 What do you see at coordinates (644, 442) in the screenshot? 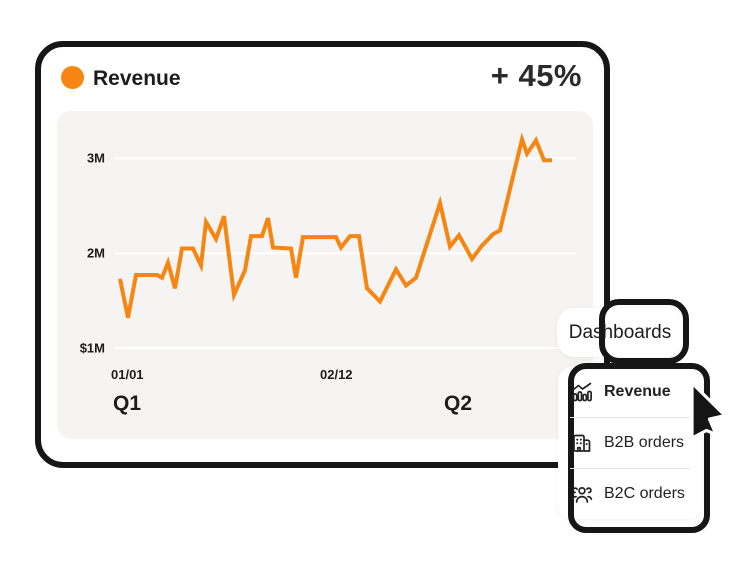
I see `menu-item-label: B2B orders` at bounding box center [644, 442].